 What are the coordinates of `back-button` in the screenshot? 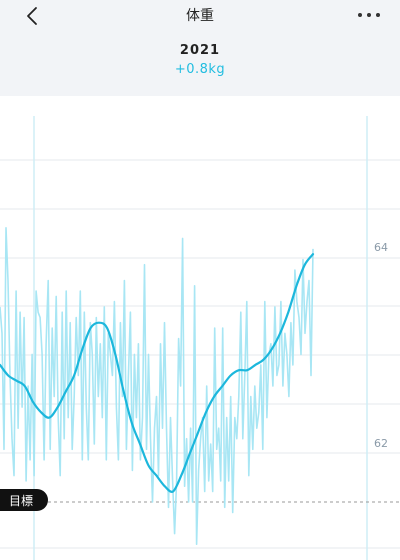 It's located at (32, 16).